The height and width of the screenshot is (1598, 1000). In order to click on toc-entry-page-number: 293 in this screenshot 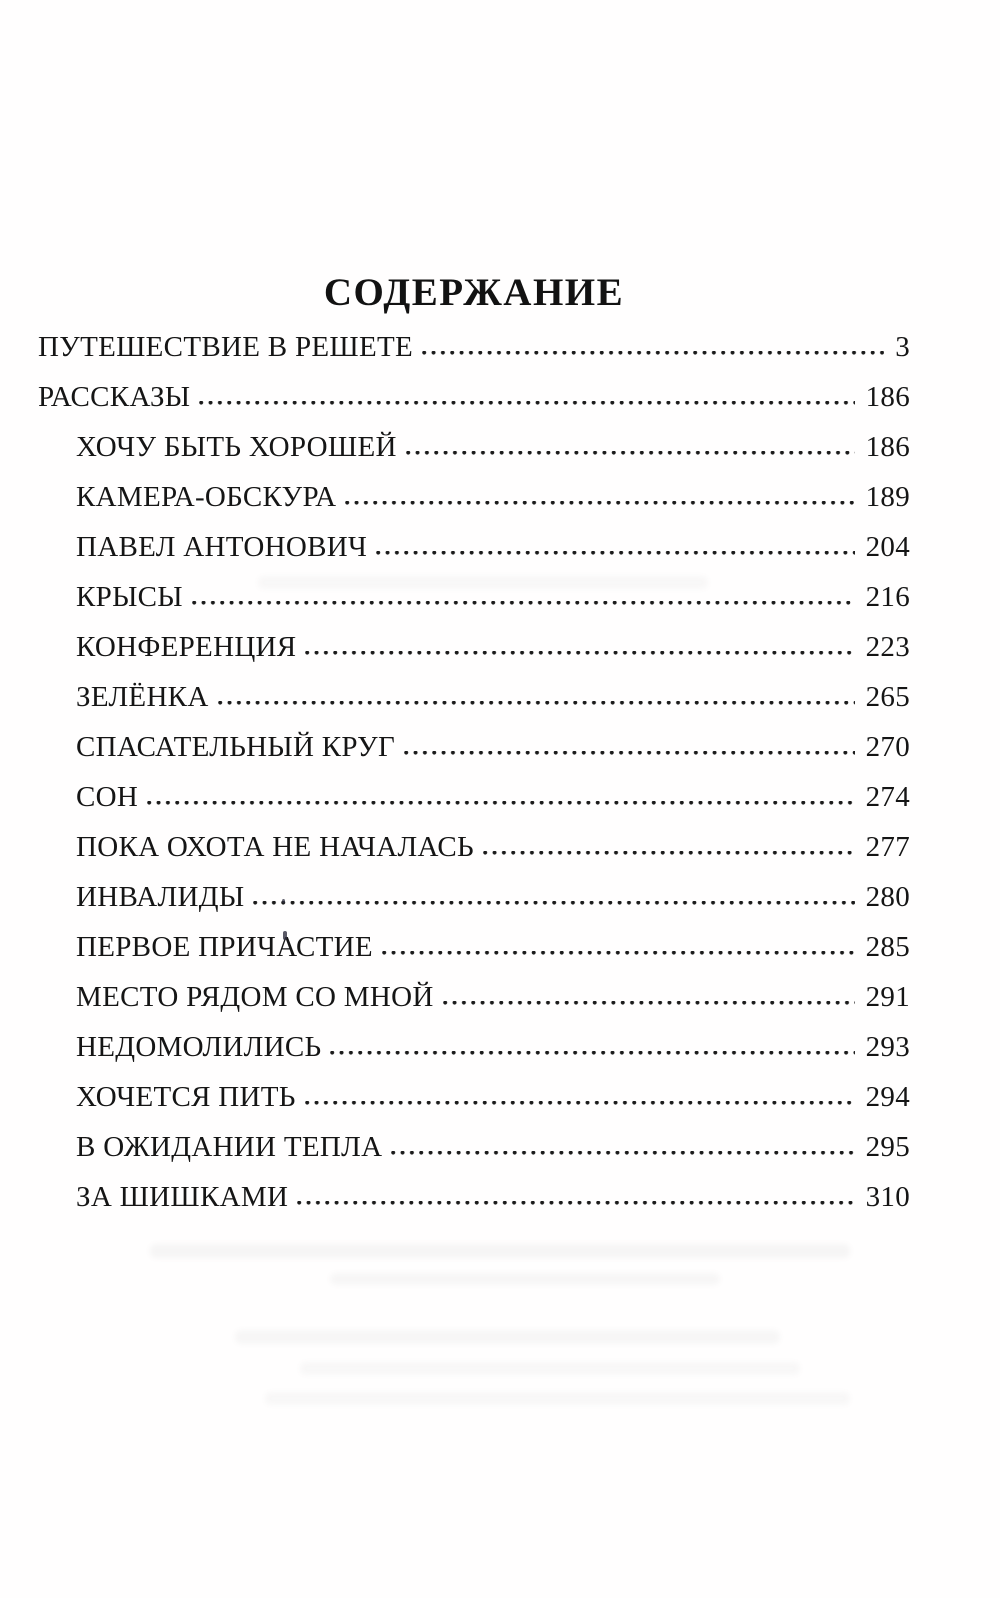, I will do `click(887, 1047)`.